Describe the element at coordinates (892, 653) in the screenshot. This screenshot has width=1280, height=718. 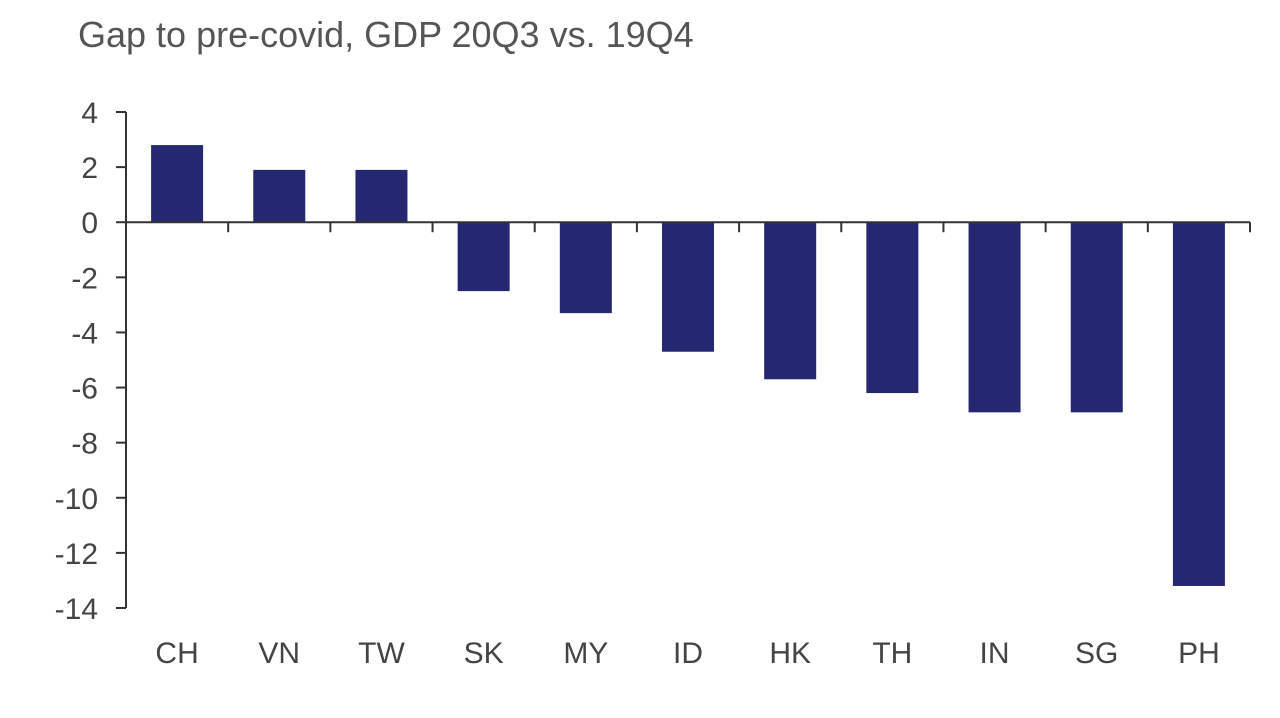
I see `x-tick-label-th: TH` at that location.